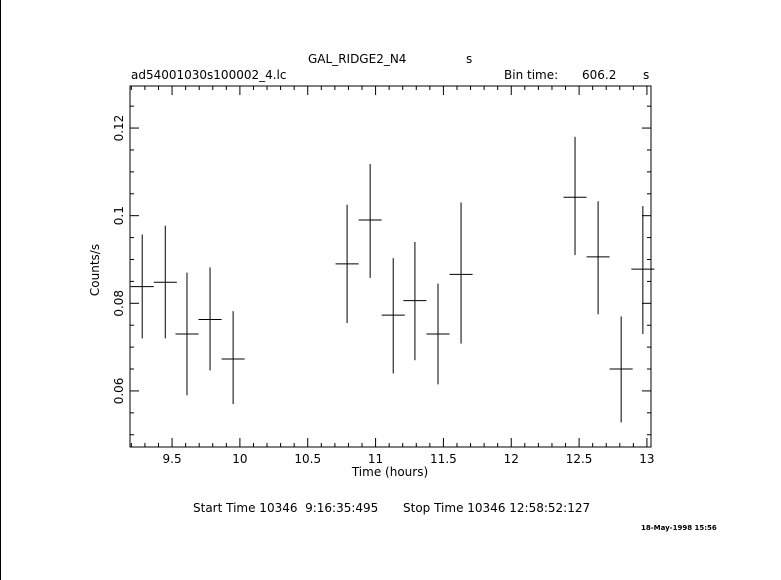 The image size is (781, 580). What do you see at coordinates (286, 508) in the screenshot?
I see `start-time: Start Time 10346 9:16:35:495` at bounding box center [286, 508].